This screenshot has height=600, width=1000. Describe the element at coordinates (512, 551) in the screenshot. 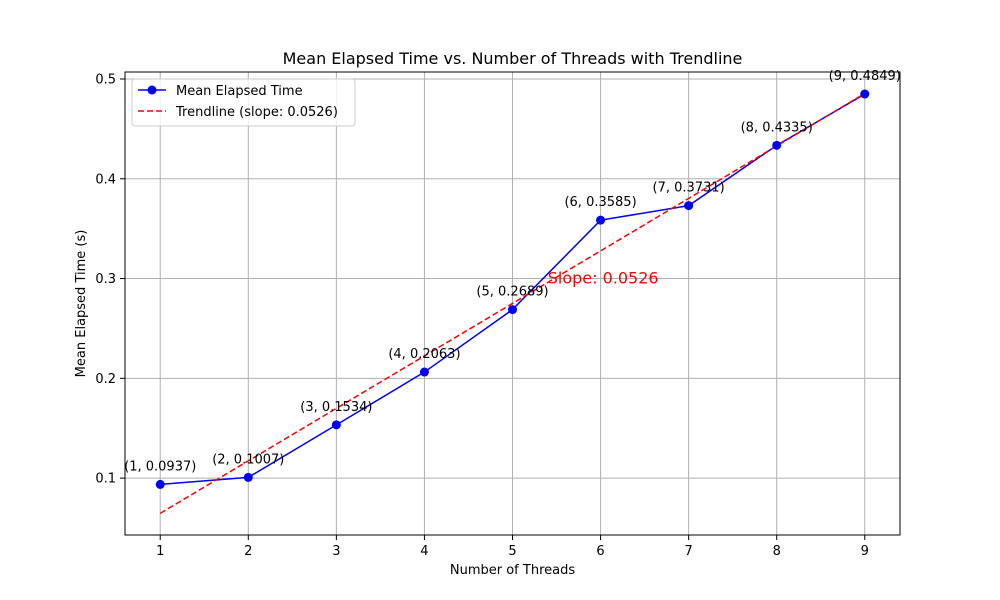

I see `x-tick-label: 5` at that location.